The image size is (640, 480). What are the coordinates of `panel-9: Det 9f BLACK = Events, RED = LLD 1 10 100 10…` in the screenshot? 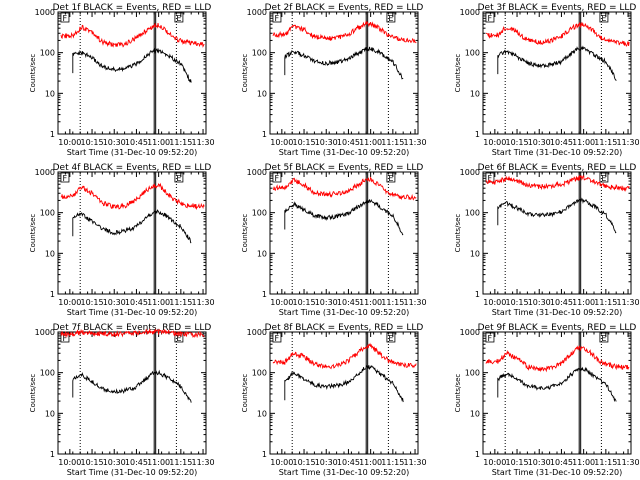 It's located at (547, 400).